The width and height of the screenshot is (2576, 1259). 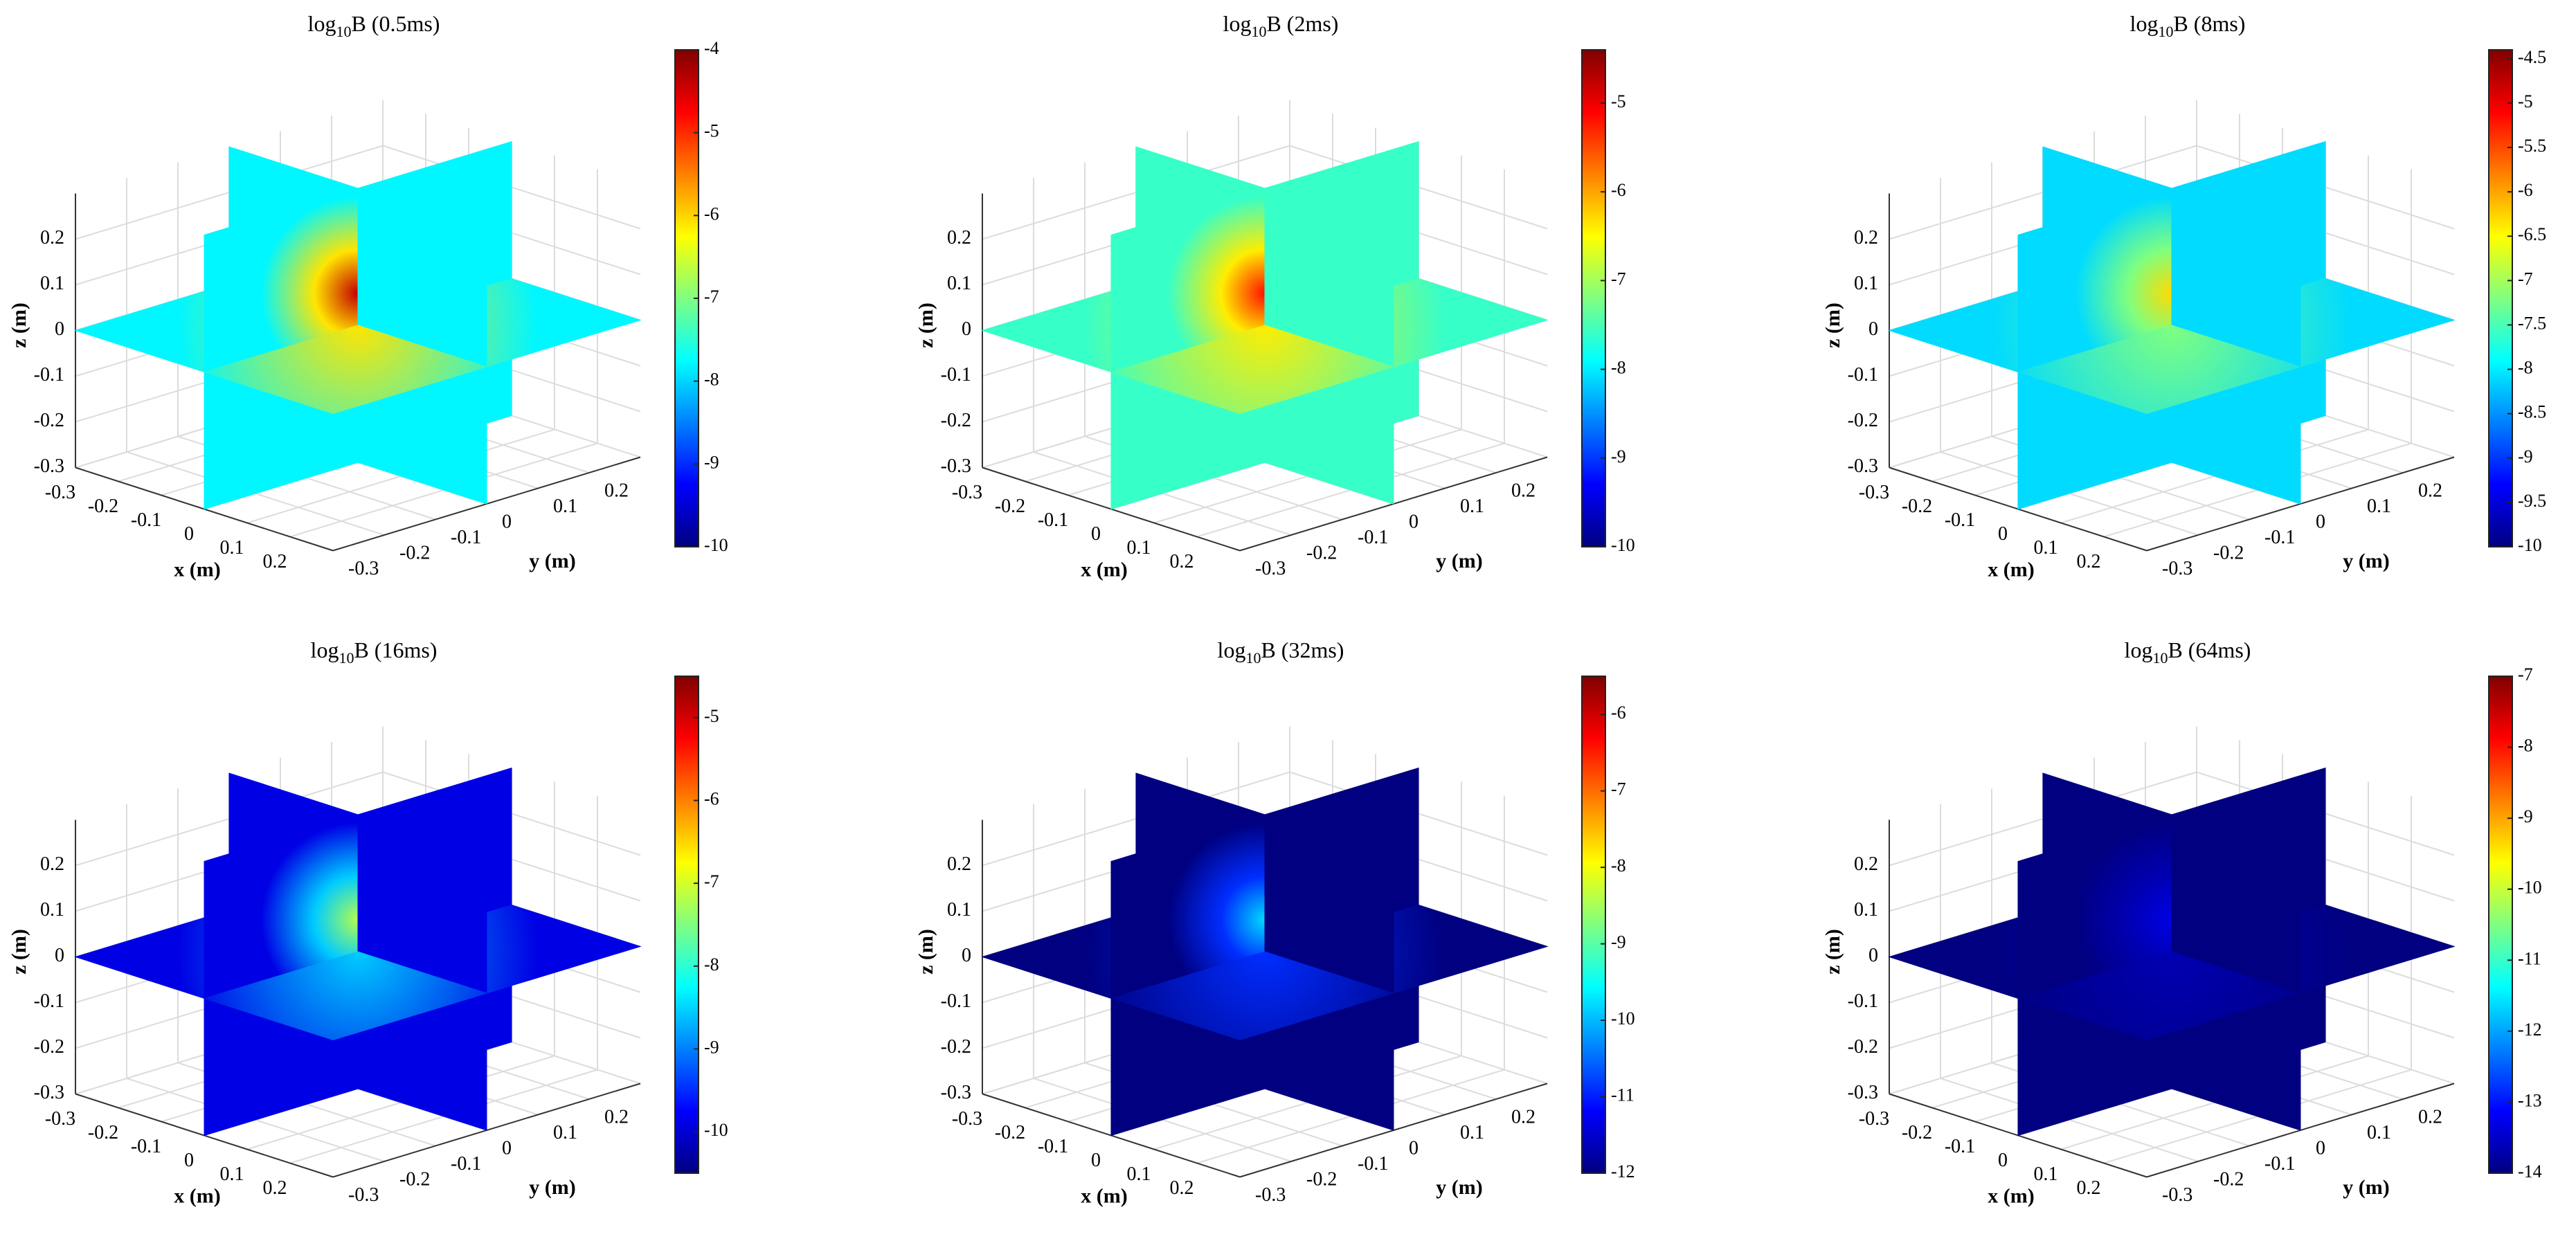 I want to click on x-tick-label: 0.1, so click(x=2046, y=548).